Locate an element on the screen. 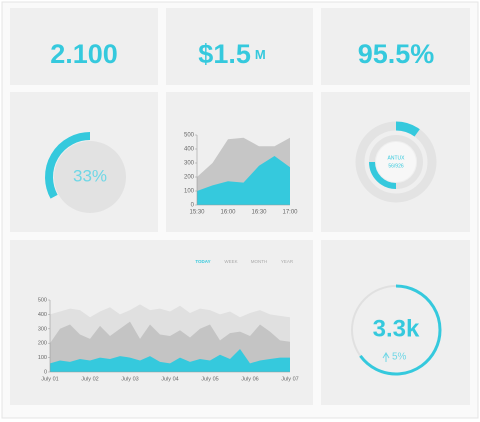 Image resolution: width=480 pixels, height=422 pixels. ring-title: ANTUX is located at coordinates (397, 158).